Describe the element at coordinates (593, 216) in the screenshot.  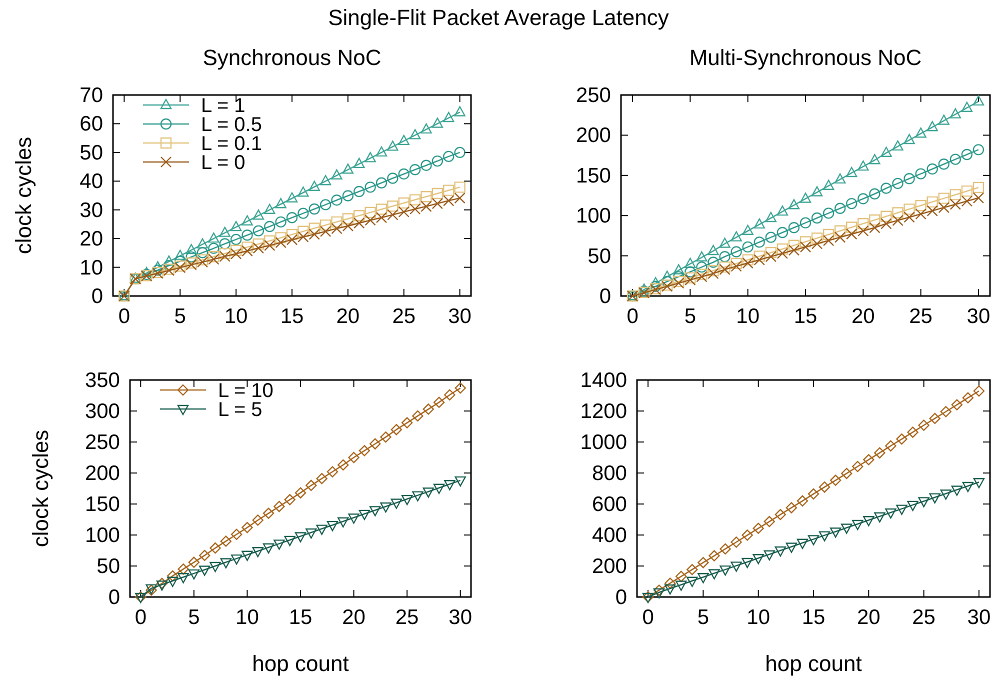
I see `y-tick-label: 100` at that location.